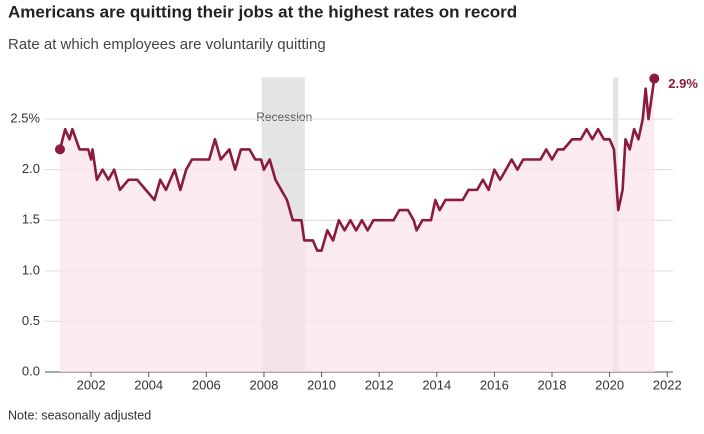 The image size is (704, 434). What do you see at coordinates (31, 269) in the screenshot?
I see `y-tick-label: 1.0` at bounding box center [31, 269].